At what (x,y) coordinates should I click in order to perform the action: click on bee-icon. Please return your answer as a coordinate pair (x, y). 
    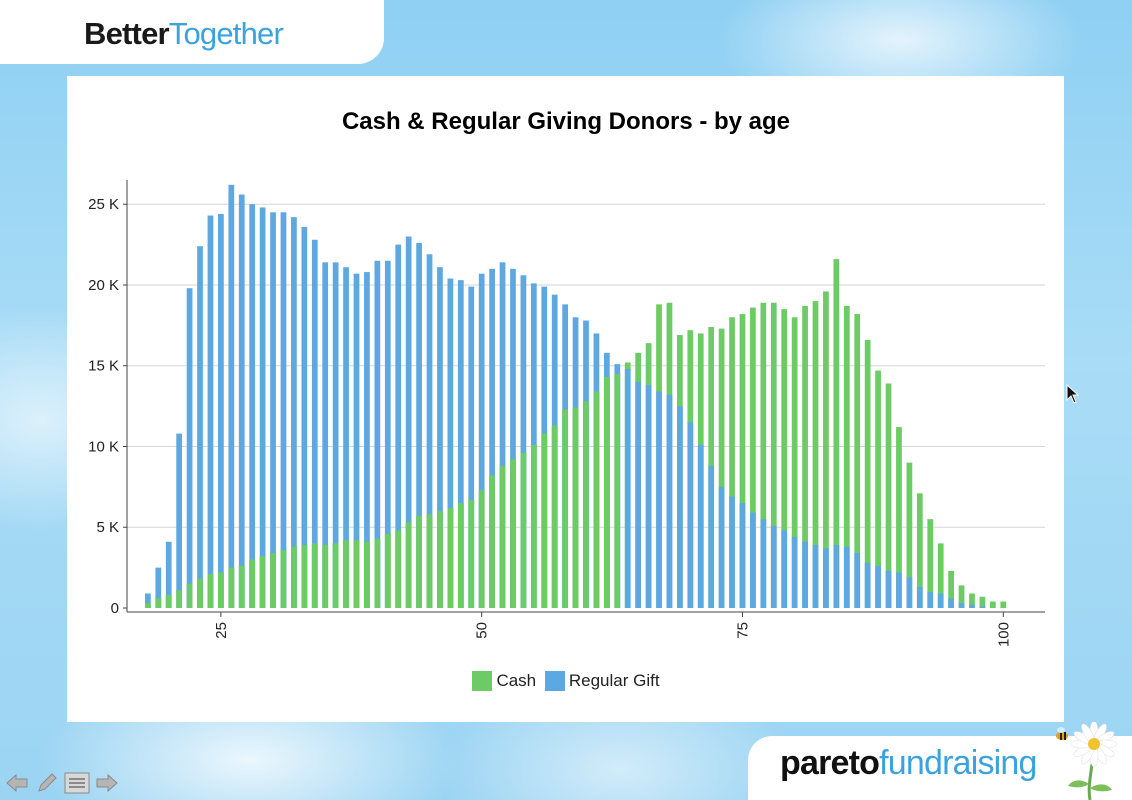
    Looking at the image, I should click on (1062, 733).